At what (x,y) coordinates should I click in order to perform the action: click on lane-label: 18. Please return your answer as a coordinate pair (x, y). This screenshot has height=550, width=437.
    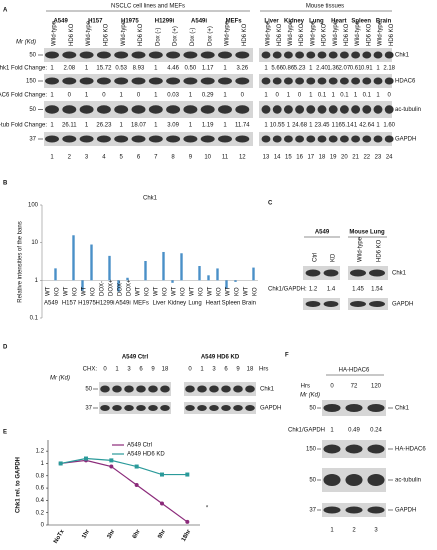
    Looking at the image, I should click on (250, 370).